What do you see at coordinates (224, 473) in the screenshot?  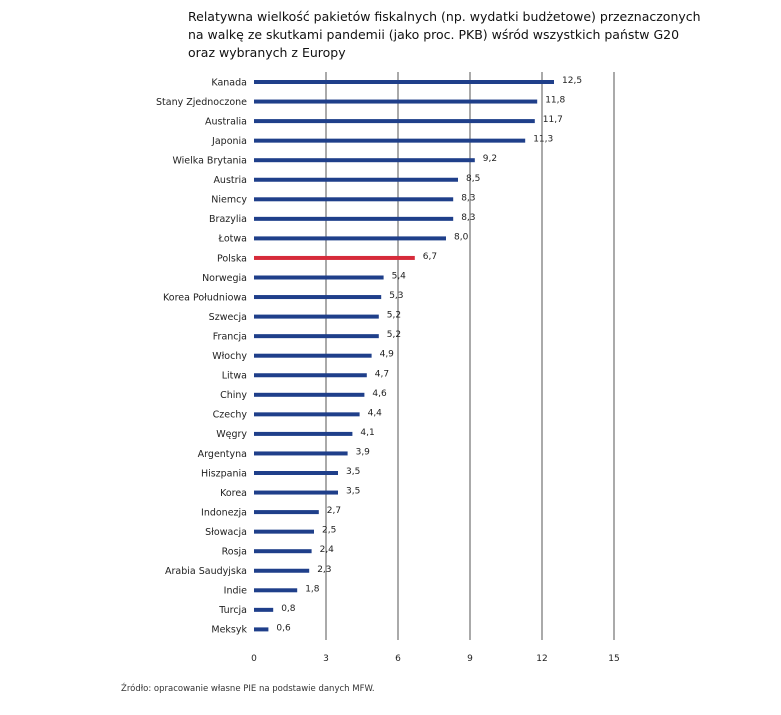 I see `category-label: Hiszpania` at bounding box center [224, 473].